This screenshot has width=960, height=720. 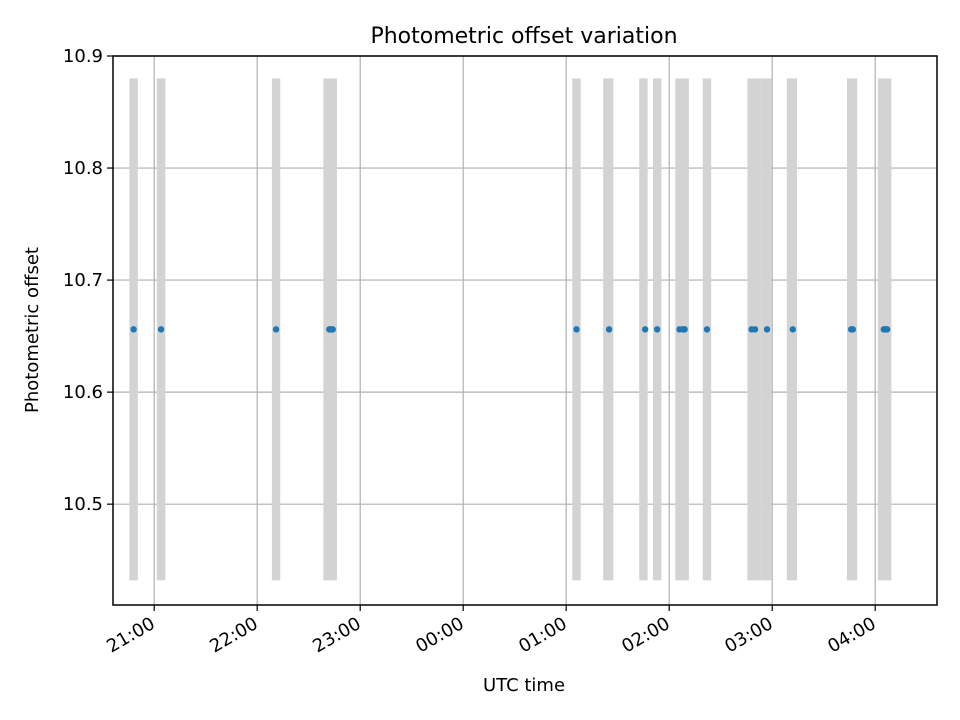 I want to click on y-tick-label: 10.9, so click(x=83, y=56).